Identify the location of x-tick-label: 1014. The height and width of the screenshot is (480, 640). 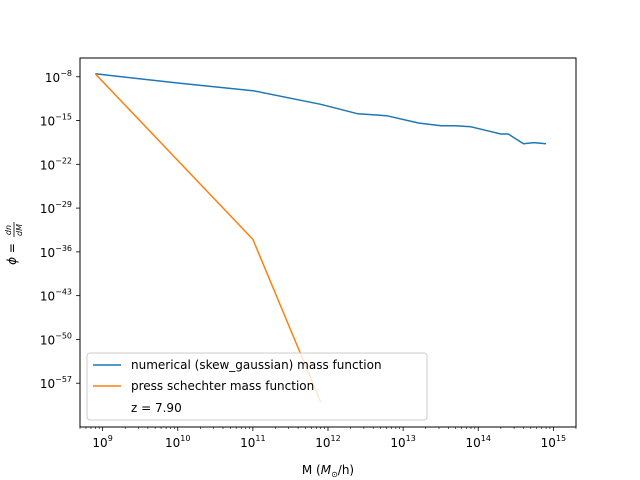
(478, 442).